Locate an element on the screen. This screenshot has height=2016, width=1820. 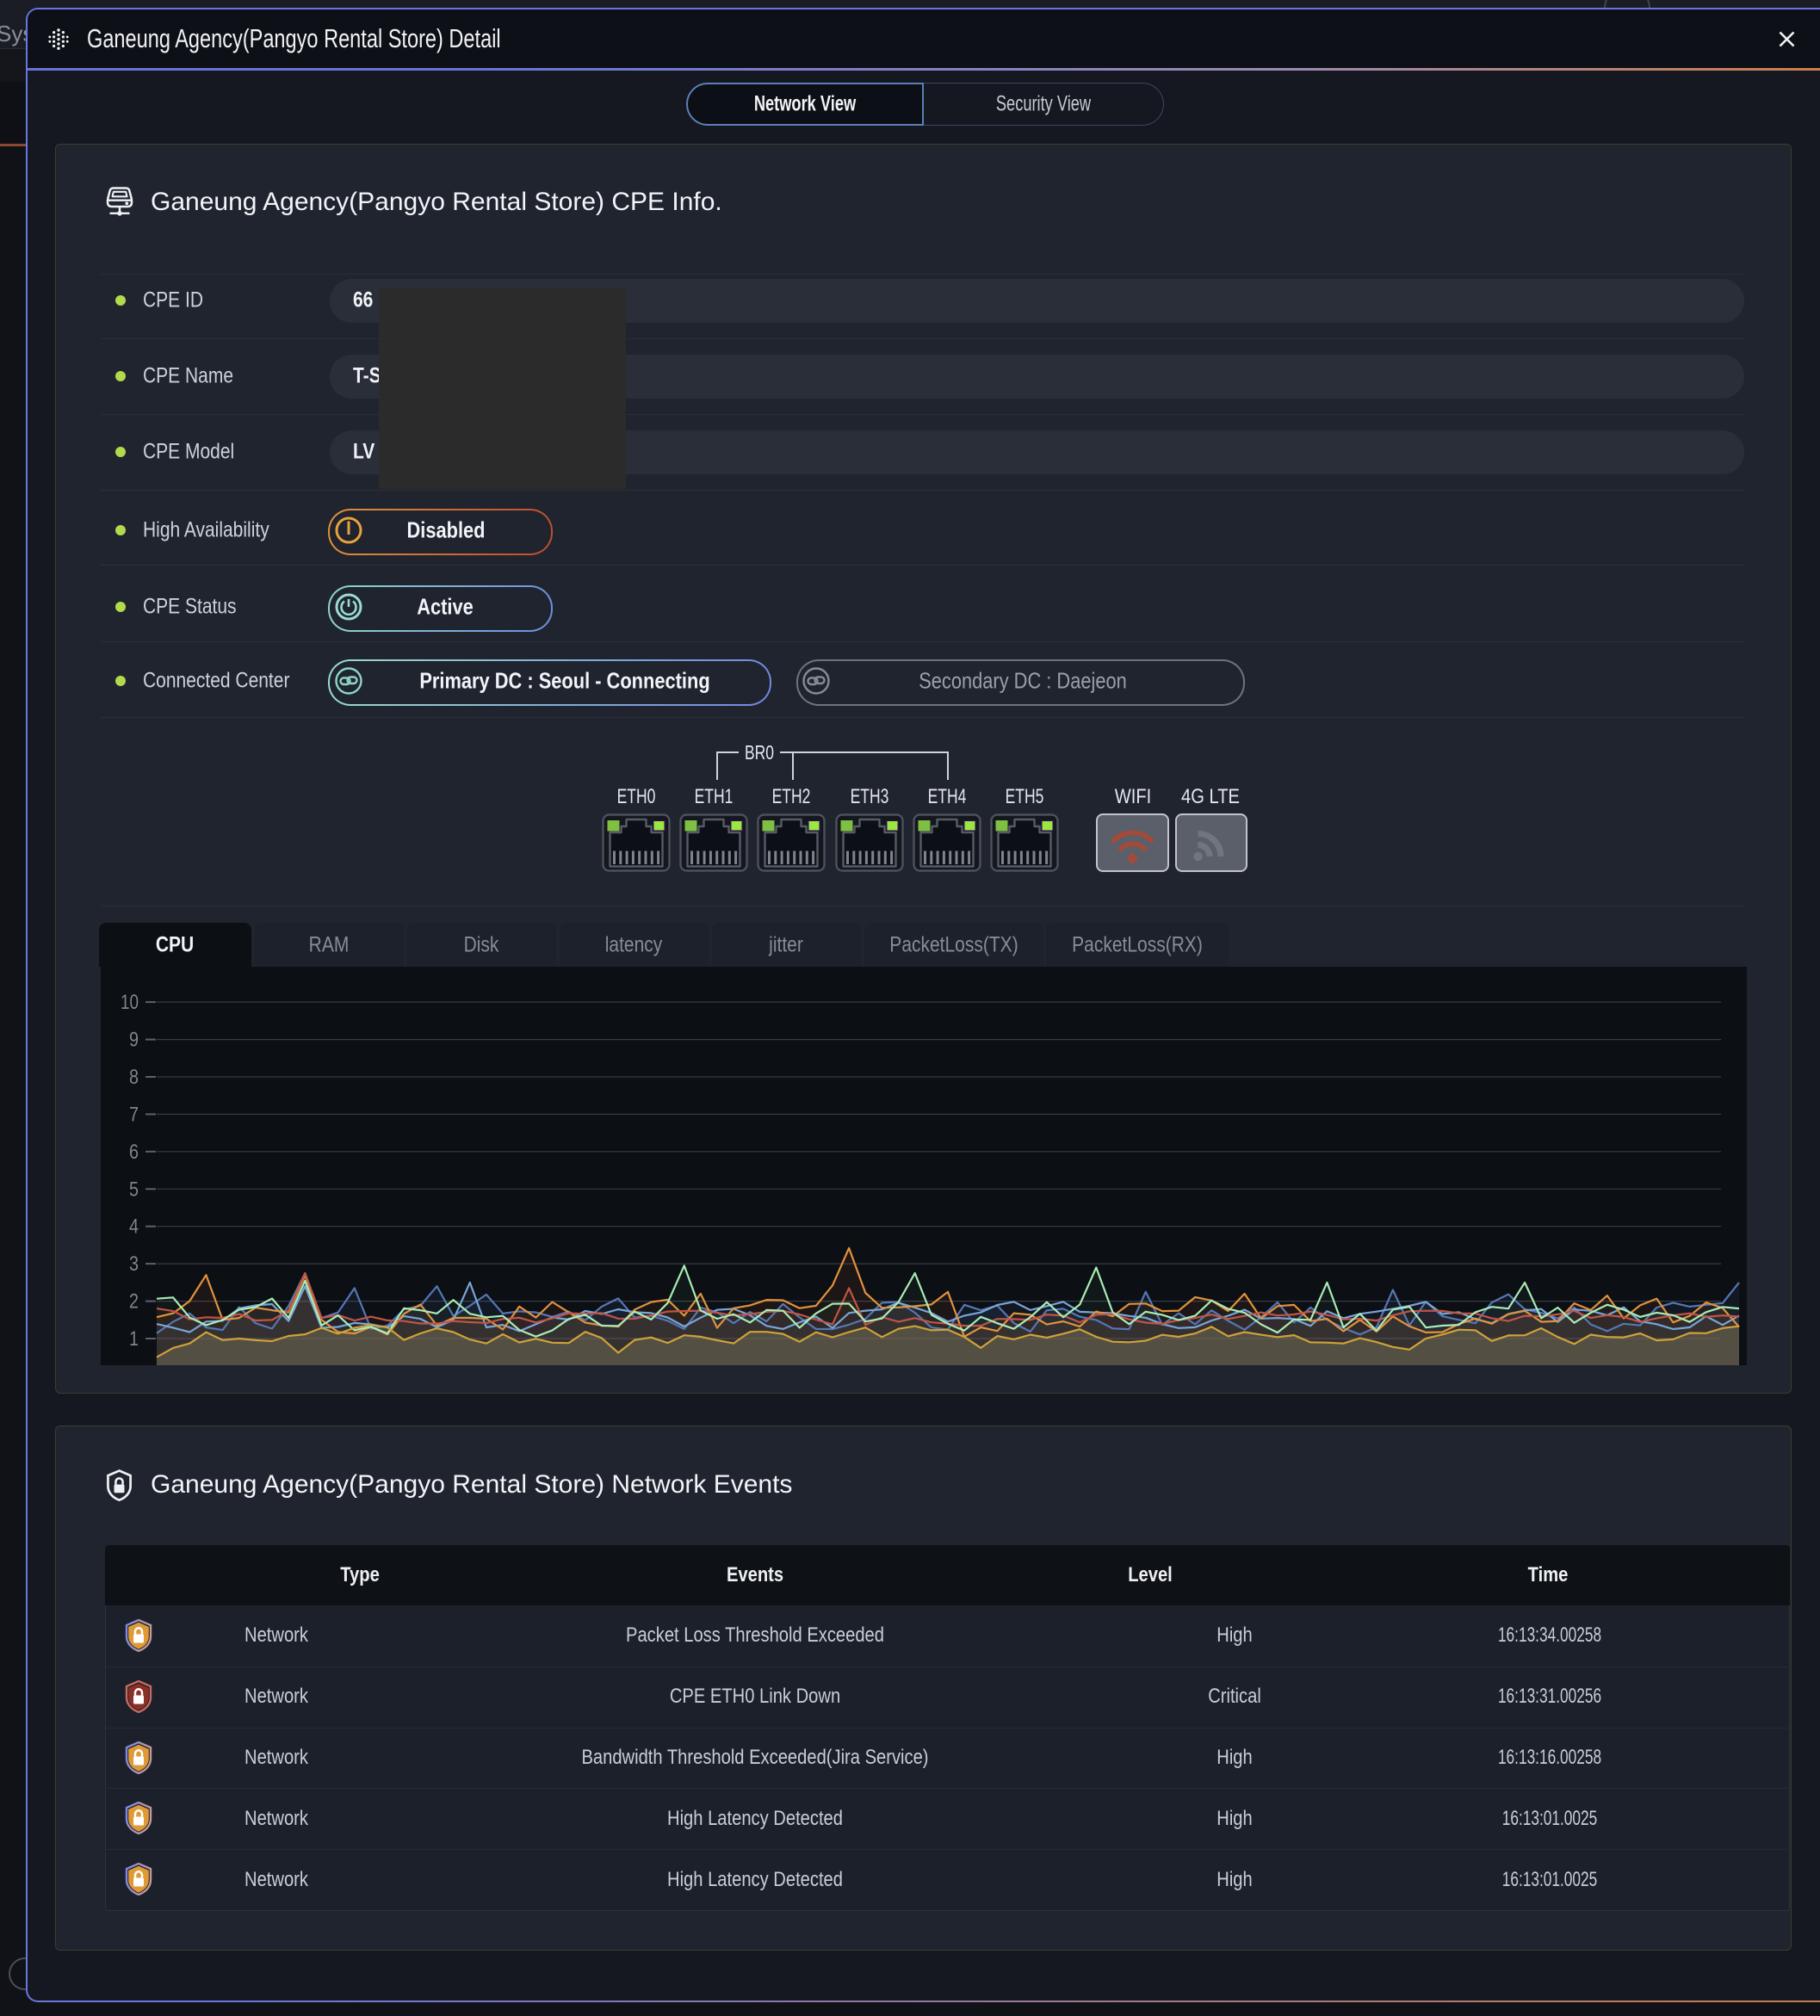
svg-text: 3 is located at coordinates (134, 1264).